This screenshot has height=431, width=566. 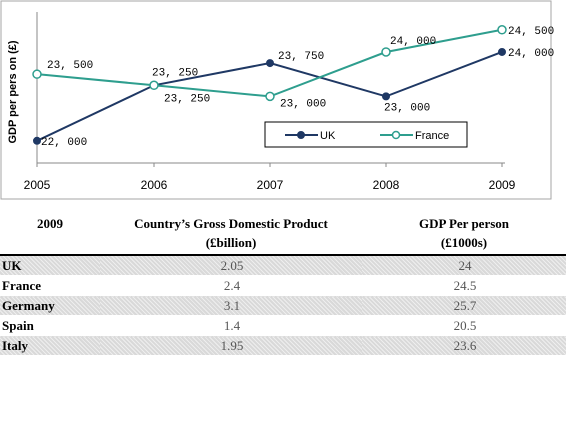 I want to click on x-tick-label: 2009, so click(x=502, y=185).